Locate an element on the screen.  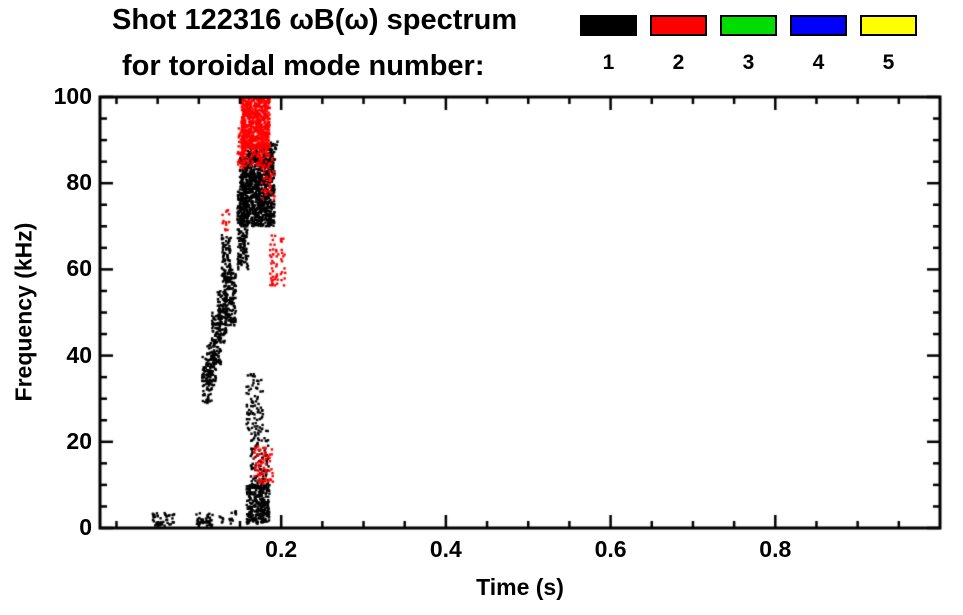
legend-item-2: 2 is located at coordinates (678, 45).